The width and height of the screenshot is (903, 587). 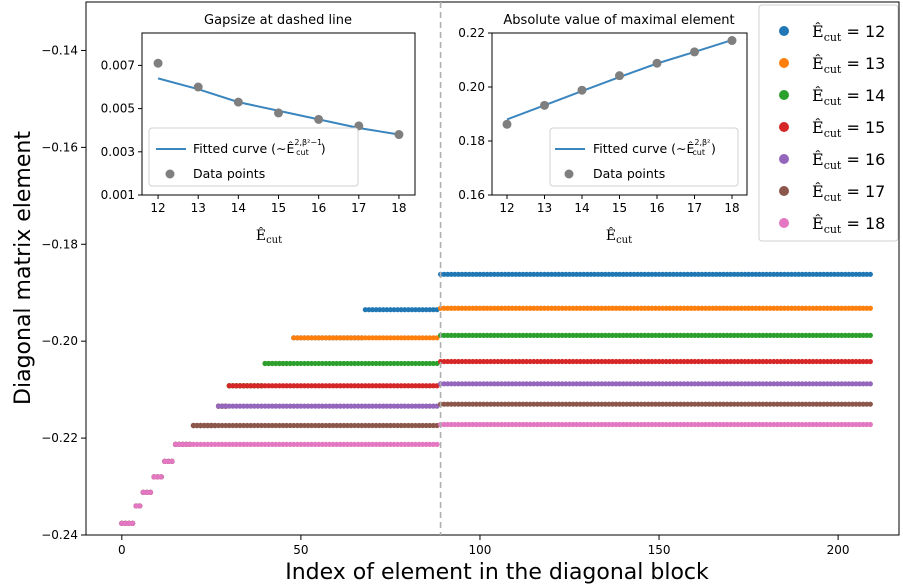 What do you see at coordinates (118, 65) in the screenshot?
I see `inset-y-tick-label: 0.007` at bounding box center [118, 65].